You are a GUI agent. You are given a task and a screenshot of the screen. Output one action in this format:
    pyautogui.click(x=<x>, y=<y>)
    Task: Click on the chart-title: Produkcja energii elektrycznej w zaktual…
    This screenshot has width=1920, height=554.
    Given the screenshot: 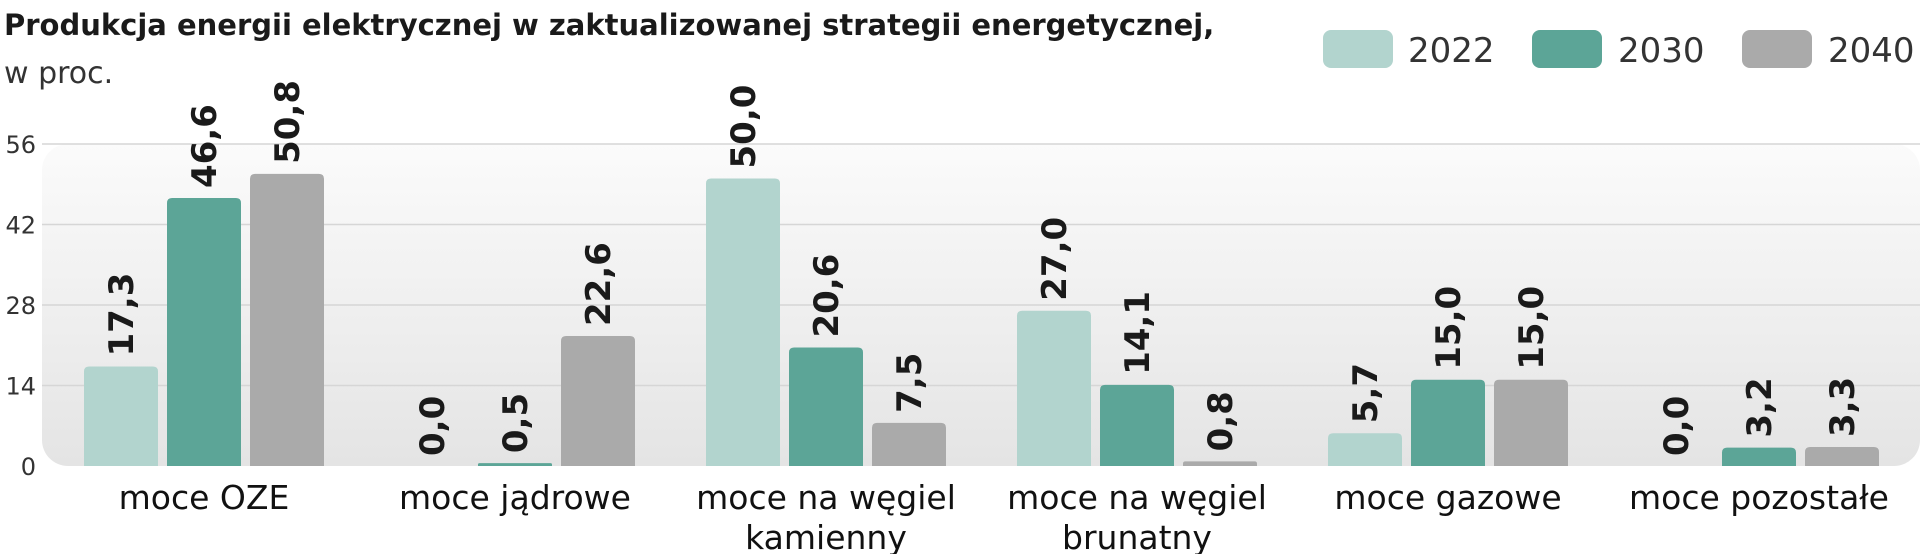 What is the action you would take?
    pyautogui.click(x=609, y=25)
    